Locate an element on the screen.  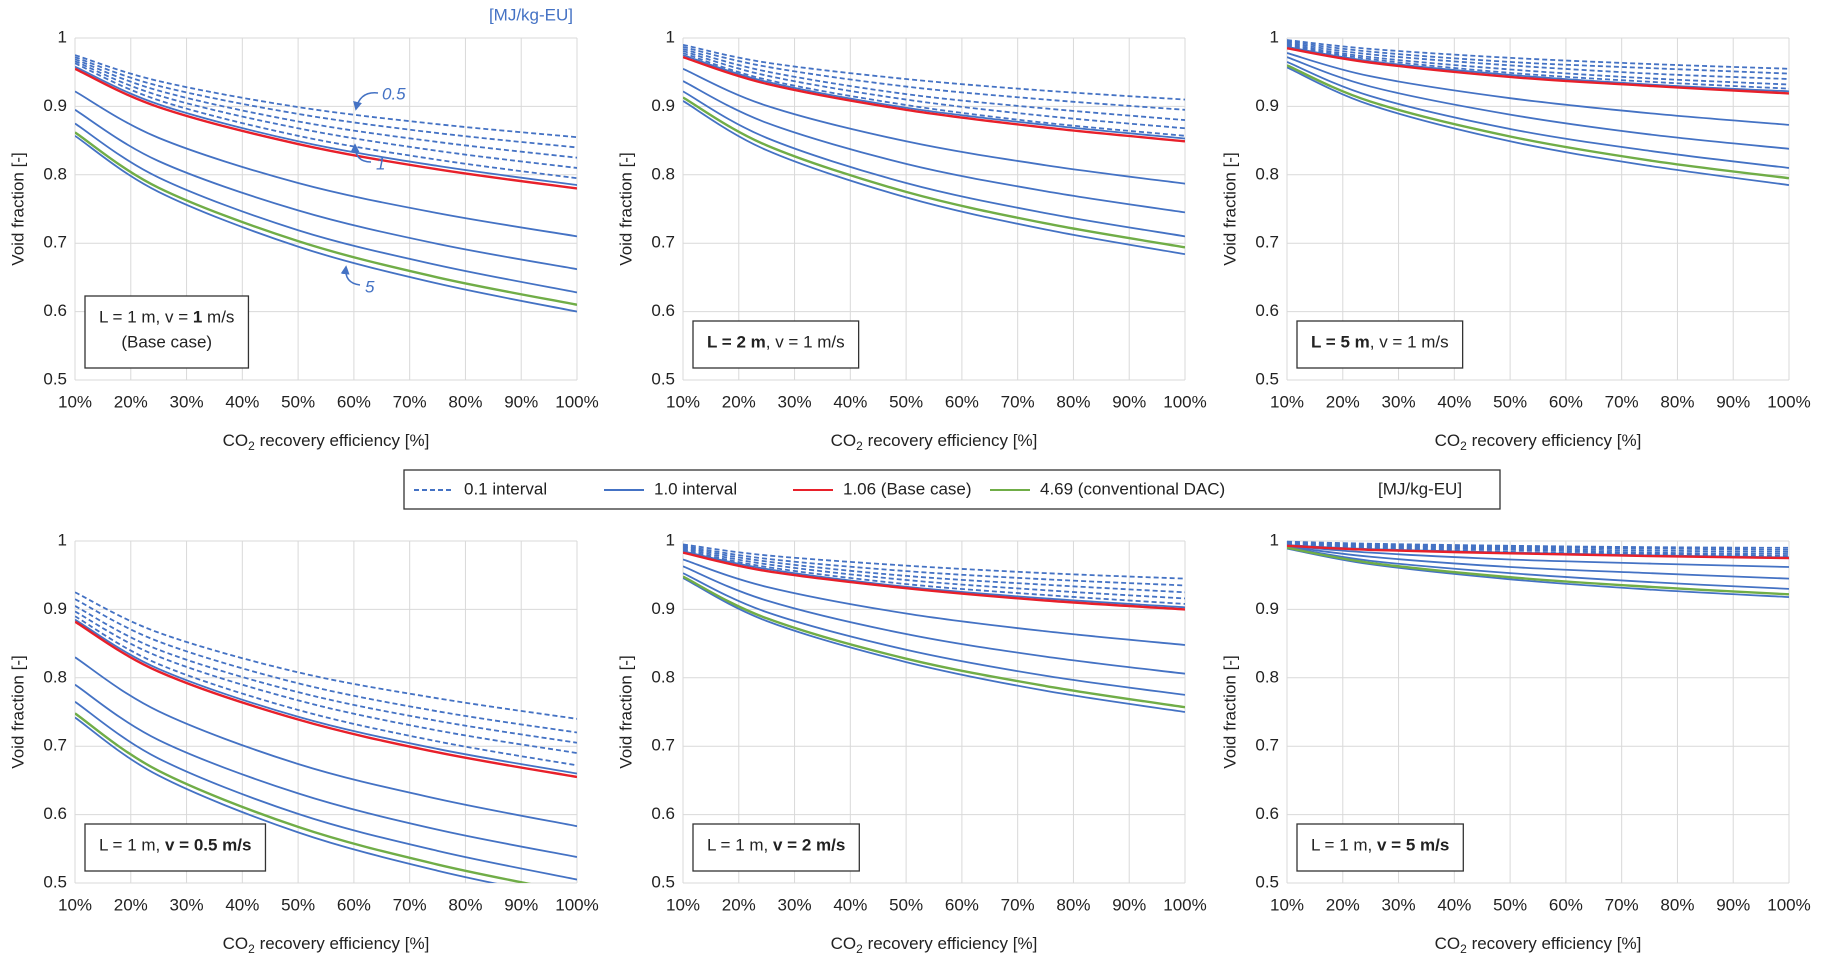
x-axis-label-part: recovery efficiency [%] is located at coordinates (950, 943).